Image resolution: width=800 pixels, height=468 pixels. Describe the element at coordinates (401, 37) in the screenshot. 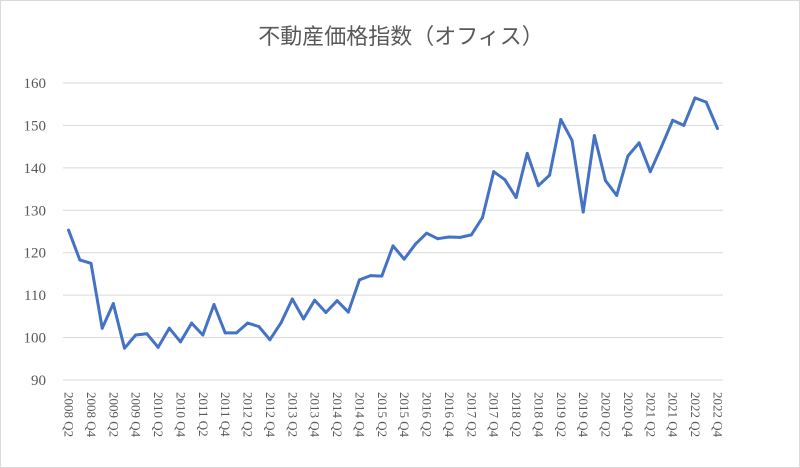

I see `chart-title: 不動産価格指数（オフィス）` at that location.